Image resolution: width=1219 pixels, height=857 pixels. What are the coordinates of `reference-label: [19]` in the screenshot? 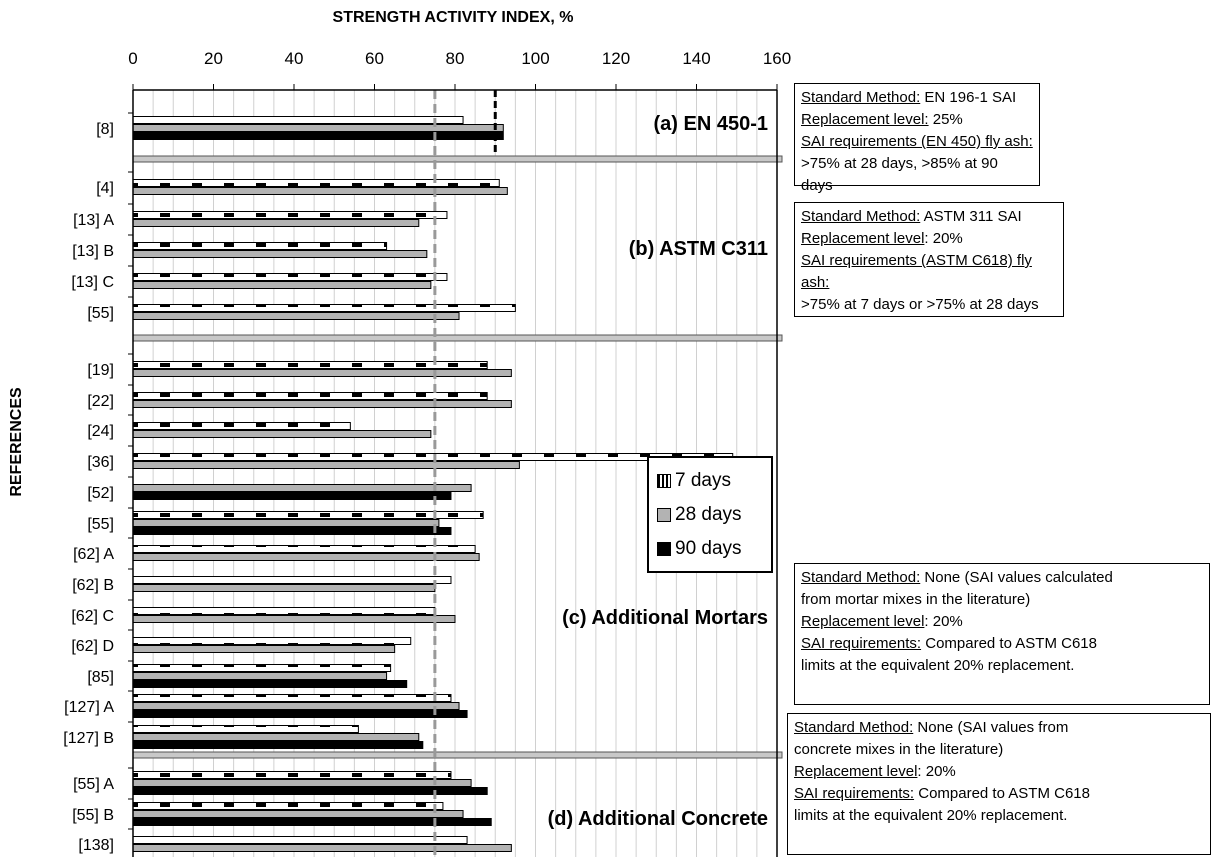 It's located at (100, 370).